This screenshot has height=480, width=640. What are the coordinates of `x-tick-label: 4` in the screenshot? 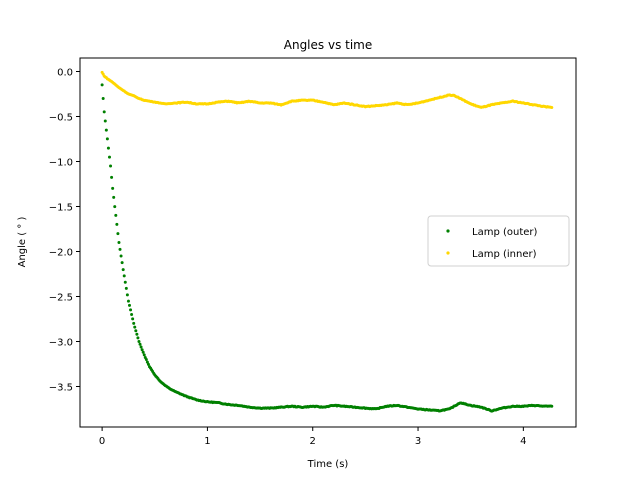 It's located at (523, 441).